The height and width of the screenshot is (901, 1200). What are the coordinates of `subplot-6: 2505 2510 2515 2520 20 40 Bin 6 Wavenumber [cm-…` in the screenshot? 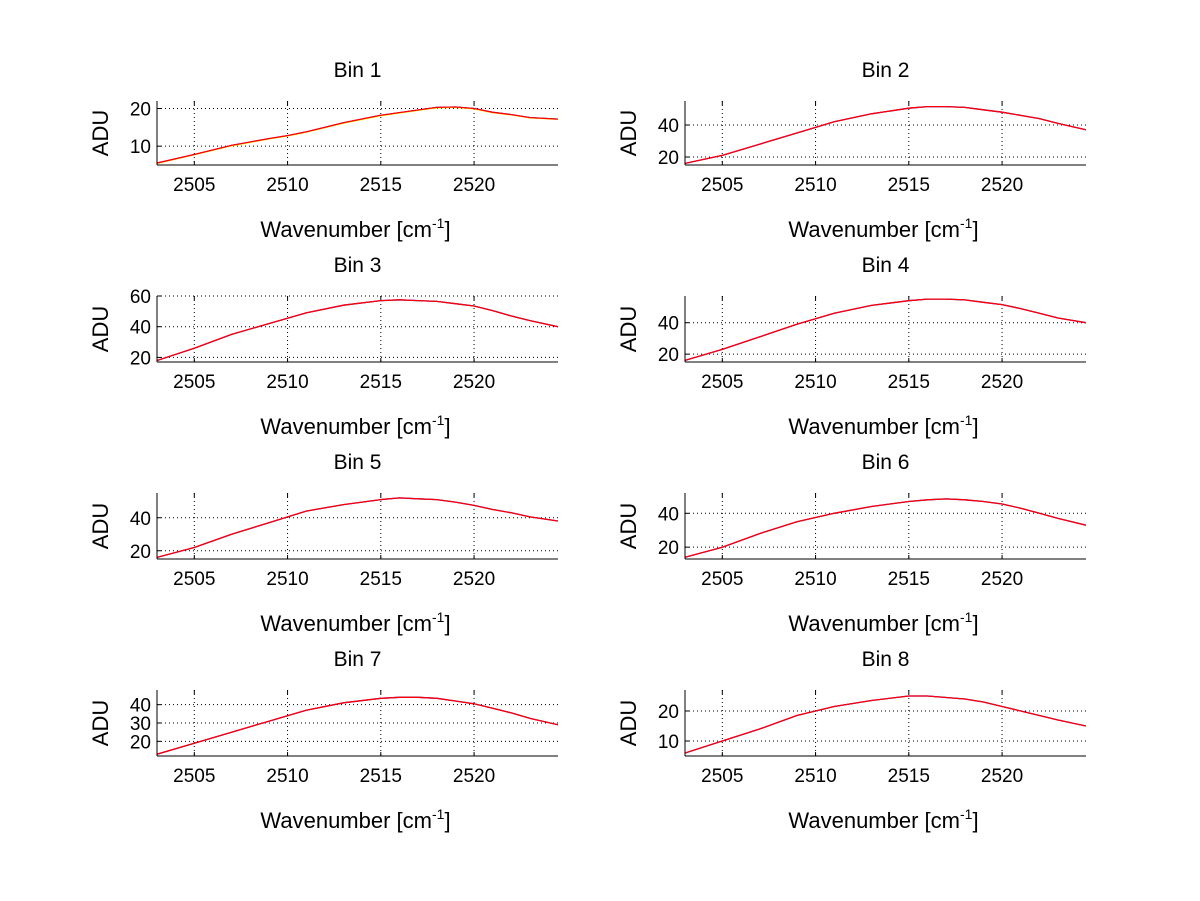 It's located at (851, 543).